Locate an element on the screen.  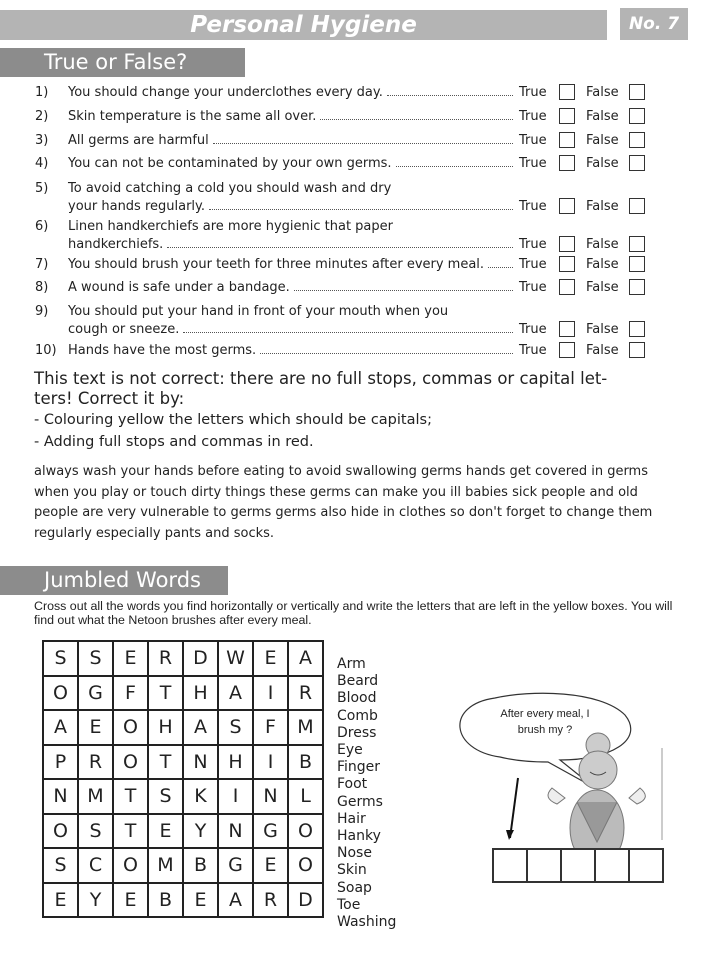
question-text: your hands regularly. is located at coordinates (137, 206).